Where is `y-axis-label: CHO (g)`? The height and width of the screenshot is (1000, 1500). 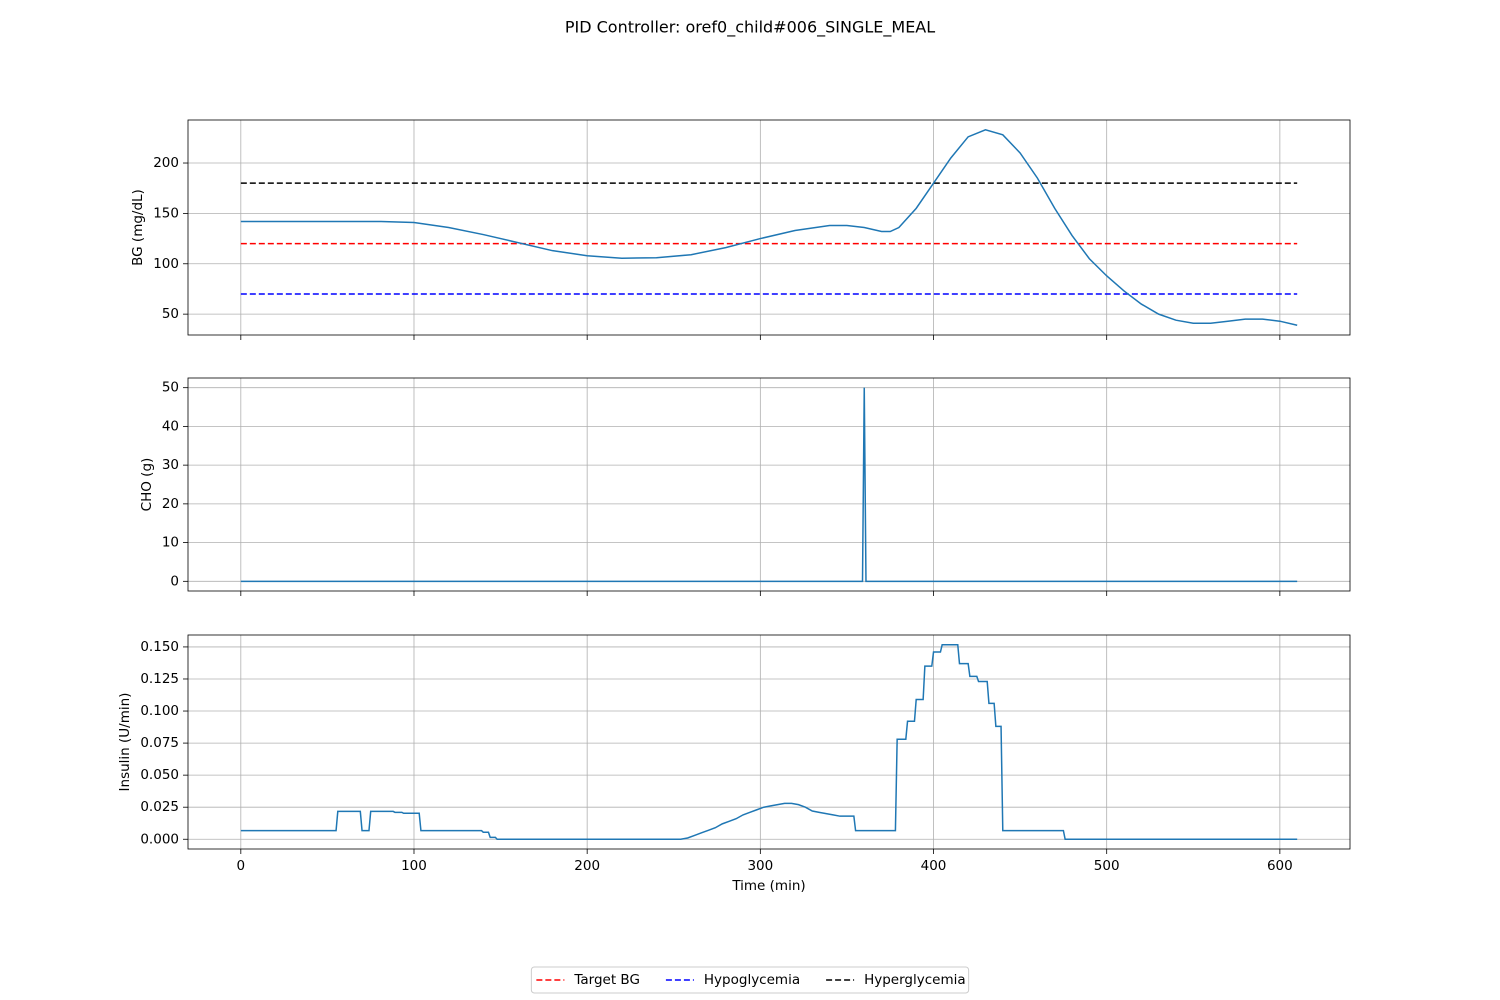 y-axis-label: CHO (g) is located at coordinates (147, 485).